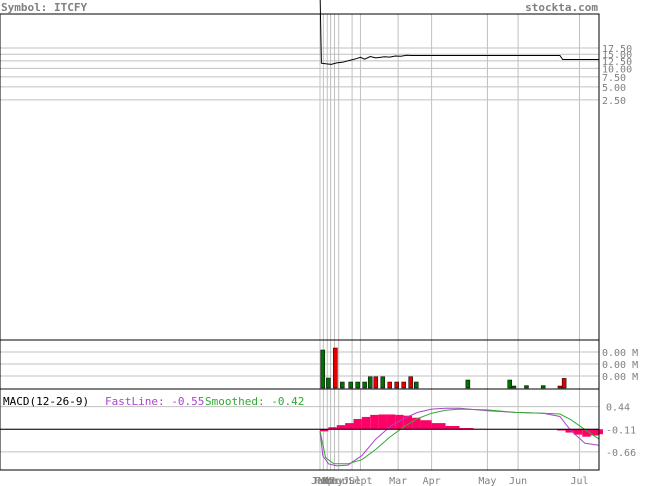 Image resolution: width=655 pixels, height=486 pixels. Describe the element at coordinates (443, 368) in the screenshot. I see `volume-bars` at that location.